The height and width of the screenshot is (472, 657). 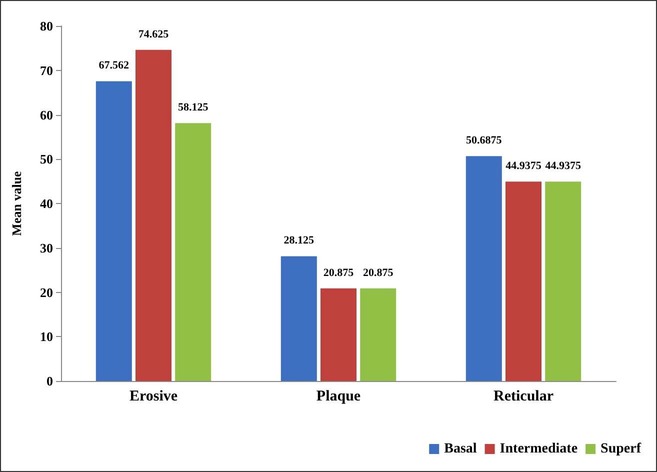 What do you see at coordinates (460, 449) in the screenshot?
I see `legend-label: Basal` at bounding box center [460, 449].